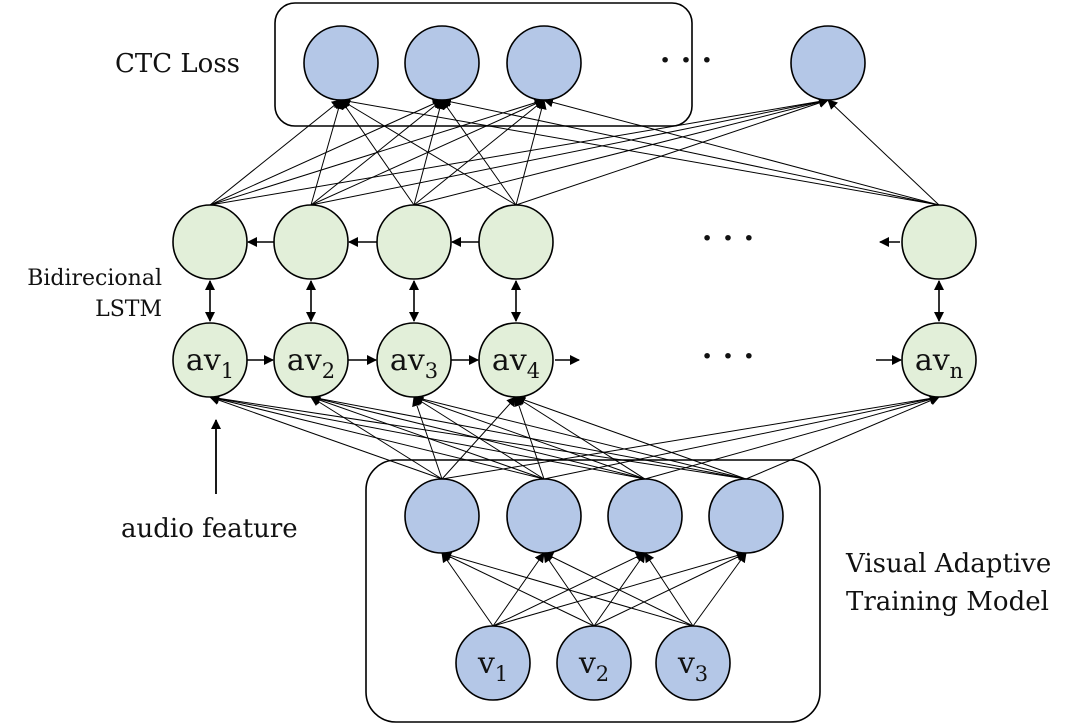 This screenshot has width=1086, height=725. Describe the element at coordinates (533, 371) in the screenshot. I see `av-node-label-subscript: 4` at that location.